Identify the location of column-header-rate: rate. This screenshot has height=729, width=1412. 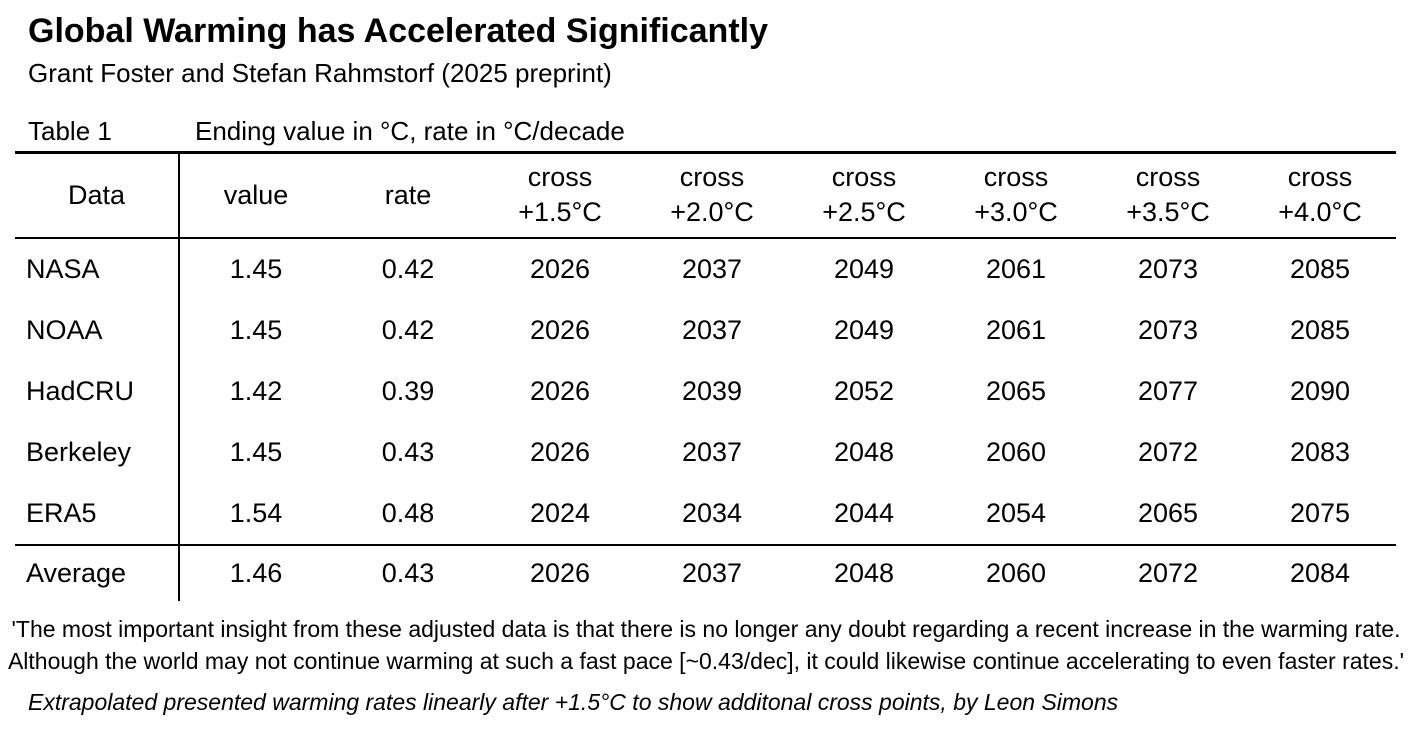
(408, 194).